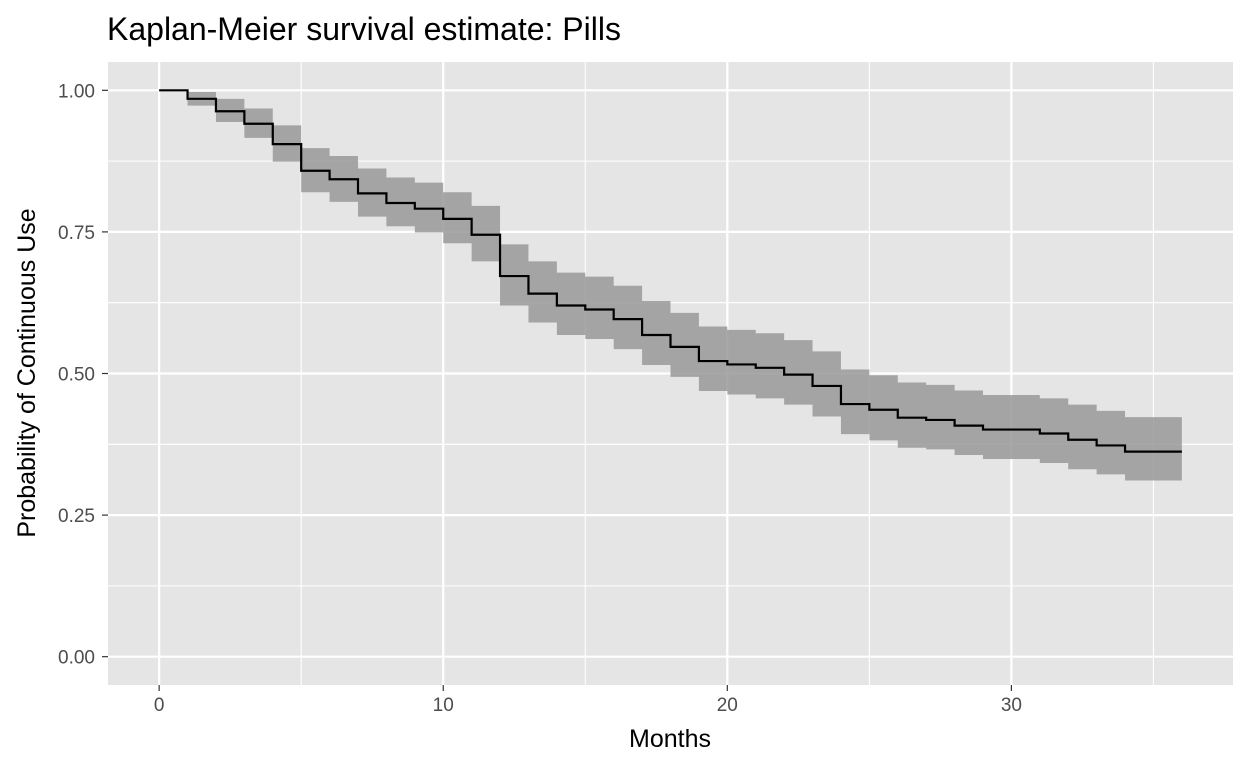 The height and width of the screenshot is (768, 1248). Describe the element at coordinates (27, 372) in the screenshot. I see `y-axis-title: Probability of Continuous Use` at that location.